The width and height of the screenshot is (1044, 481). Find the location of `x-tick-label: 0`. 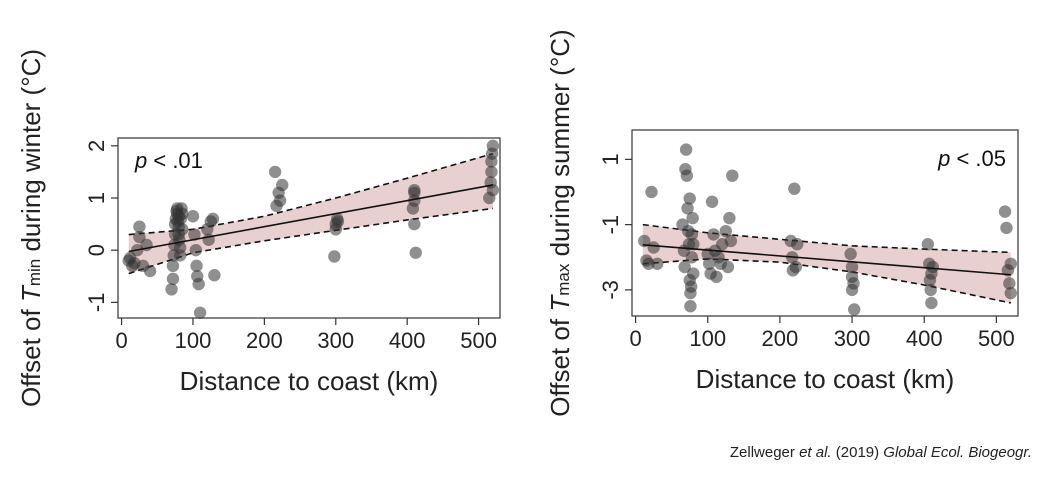

x-tick-label: 0 is located at coordinates (121, 340).